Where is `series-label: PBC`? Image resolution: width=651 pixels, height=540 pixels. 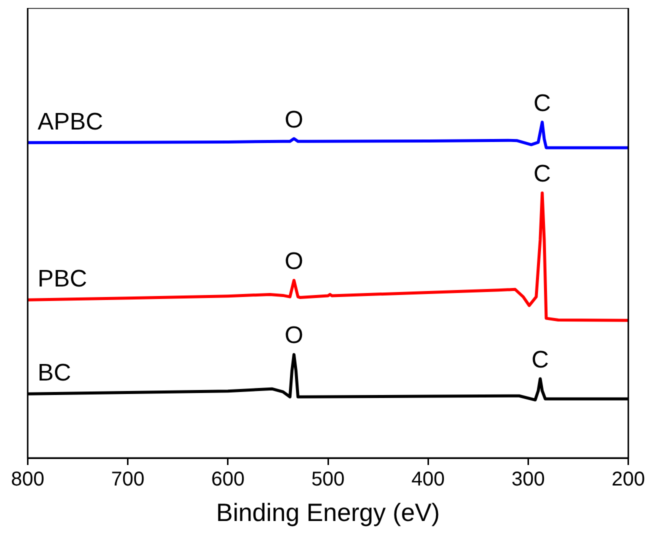 series-label: PBC is located at coordinates (63, 278).